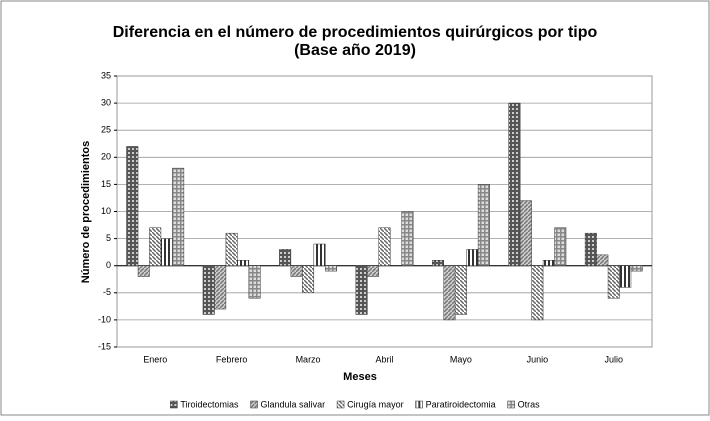 The height and width of the screenshot is (421, 710). What do you see at coordinates (461, 404) in the screenshot?
I see `legend-label: Paratiroidectomia` at bounding box center [461, 404].